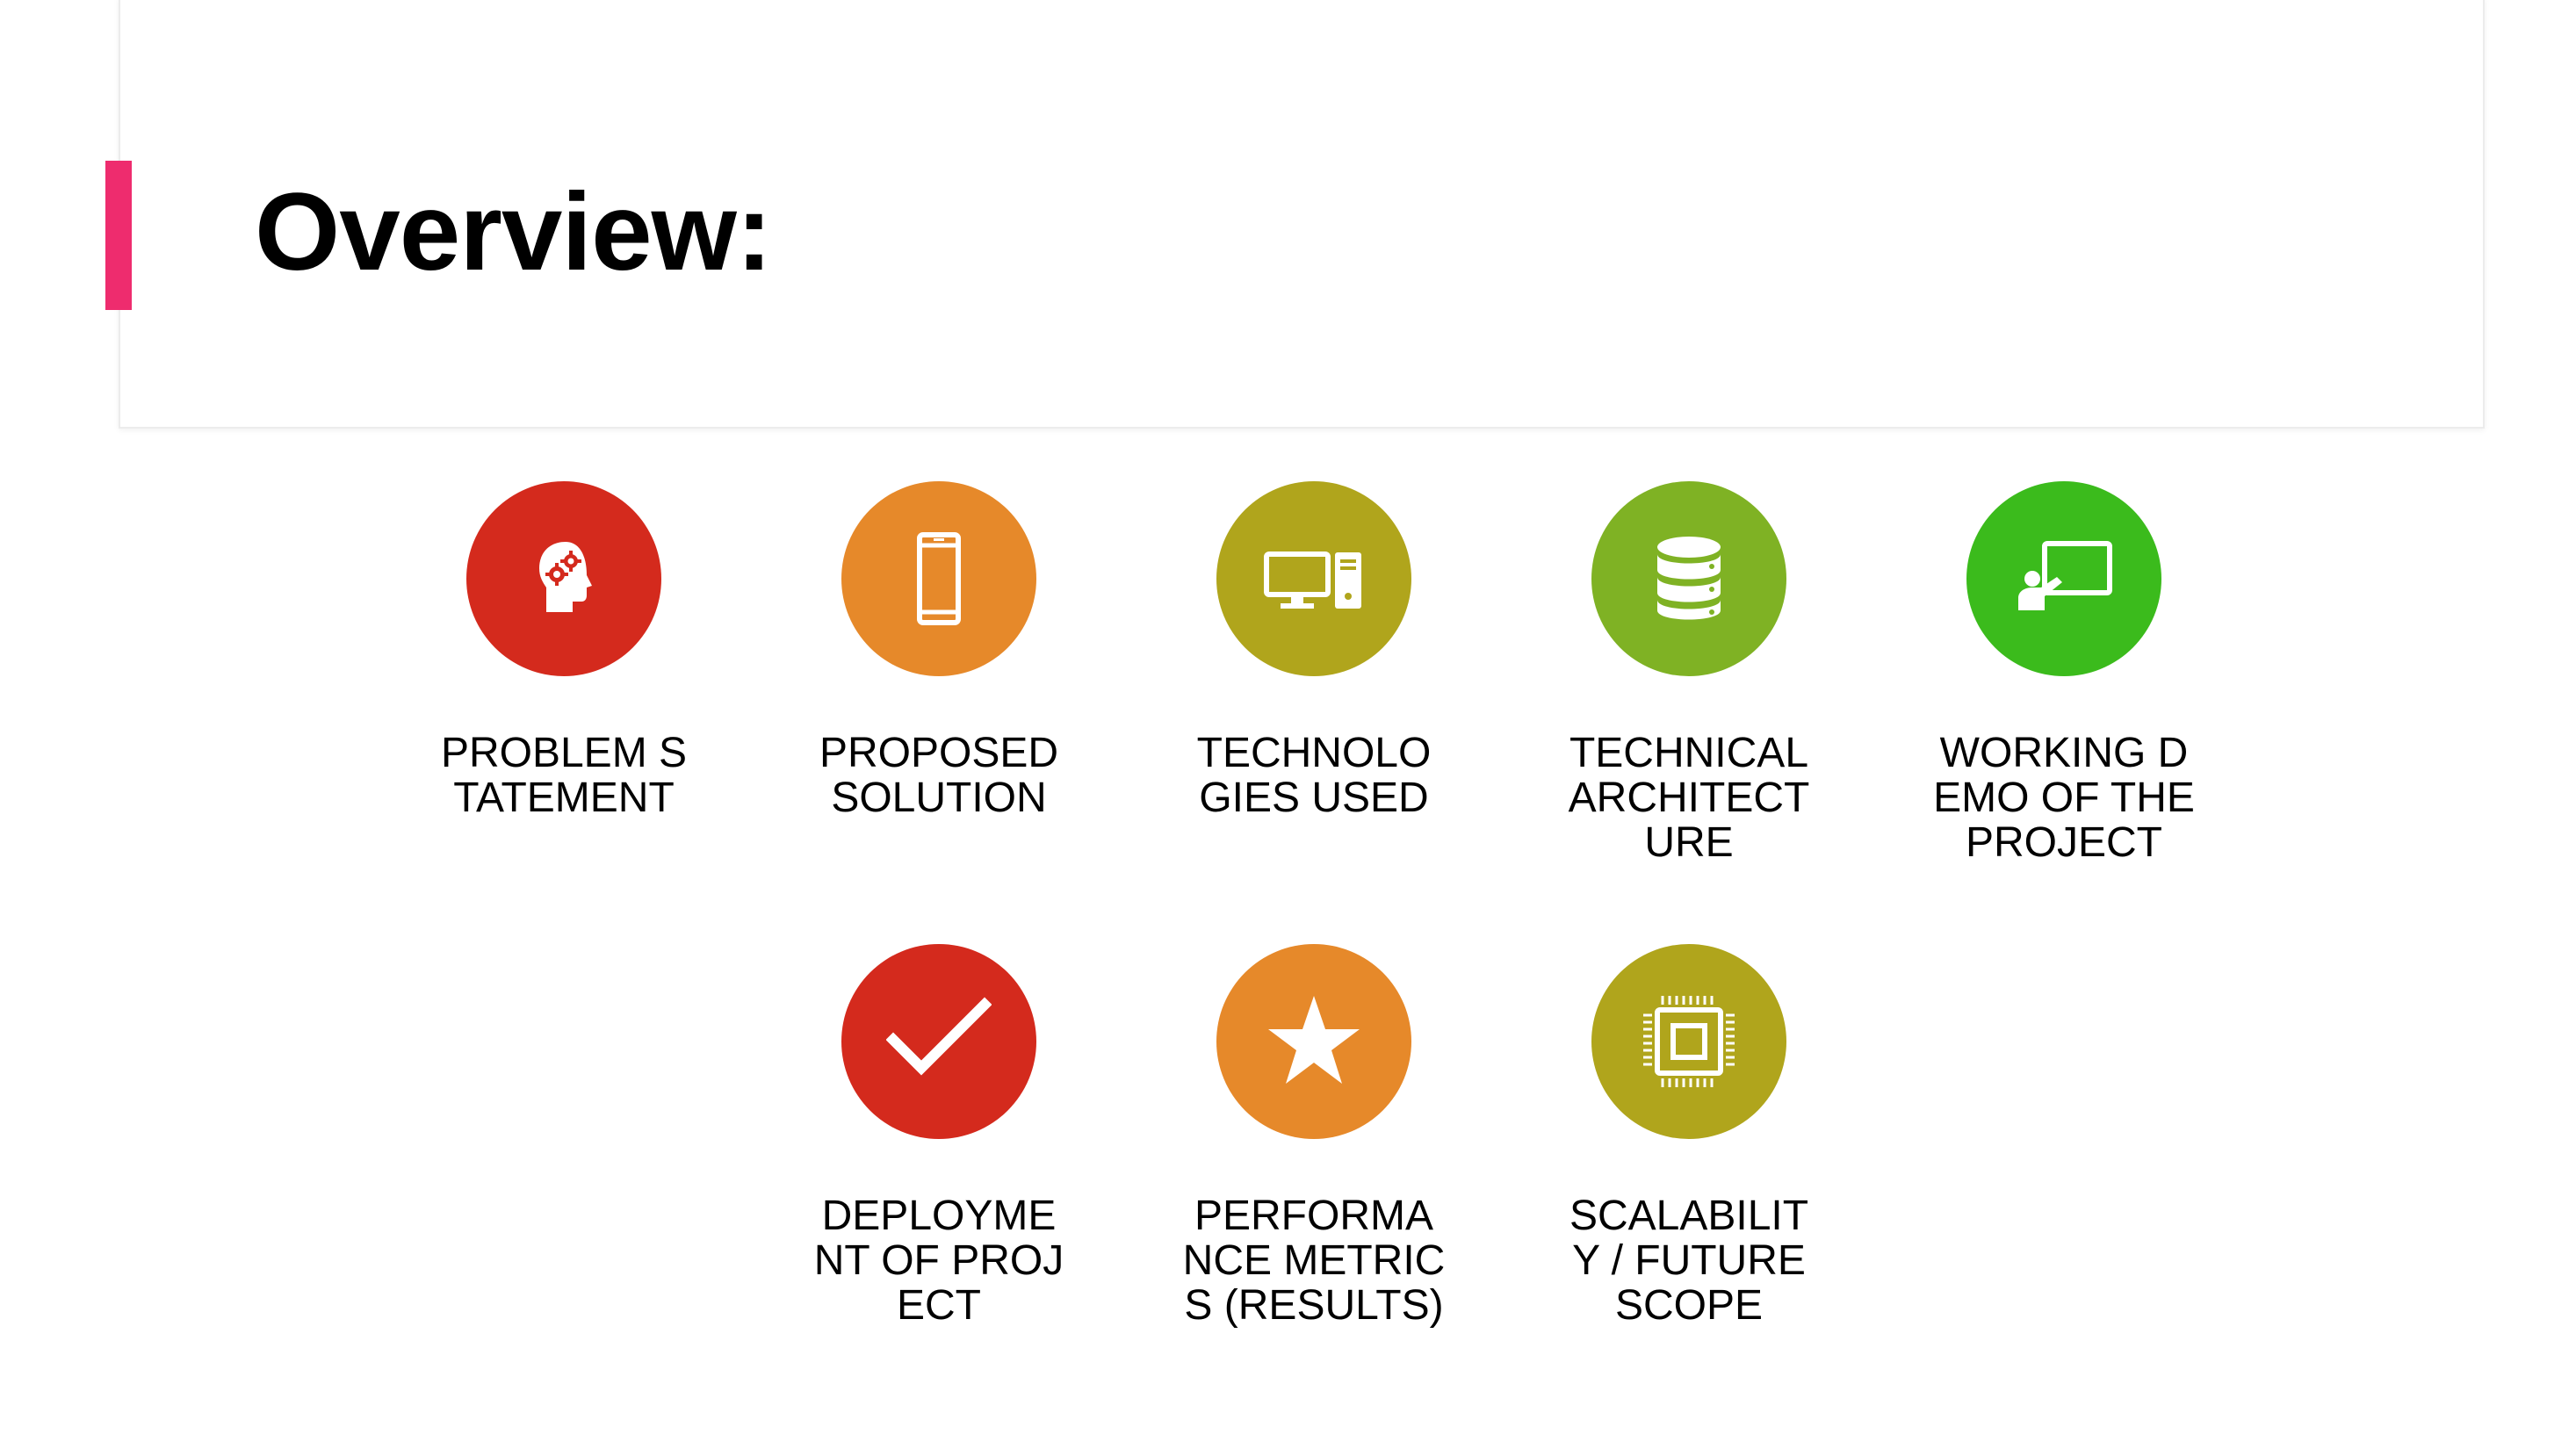 Image resolution: width=2576 pixels, height=1449 pixels. Describe the element at coordinates (1689, 1261) in the screenshot. I see `item-label: SCALABILITY / FUTURE SCOPE` at that location.